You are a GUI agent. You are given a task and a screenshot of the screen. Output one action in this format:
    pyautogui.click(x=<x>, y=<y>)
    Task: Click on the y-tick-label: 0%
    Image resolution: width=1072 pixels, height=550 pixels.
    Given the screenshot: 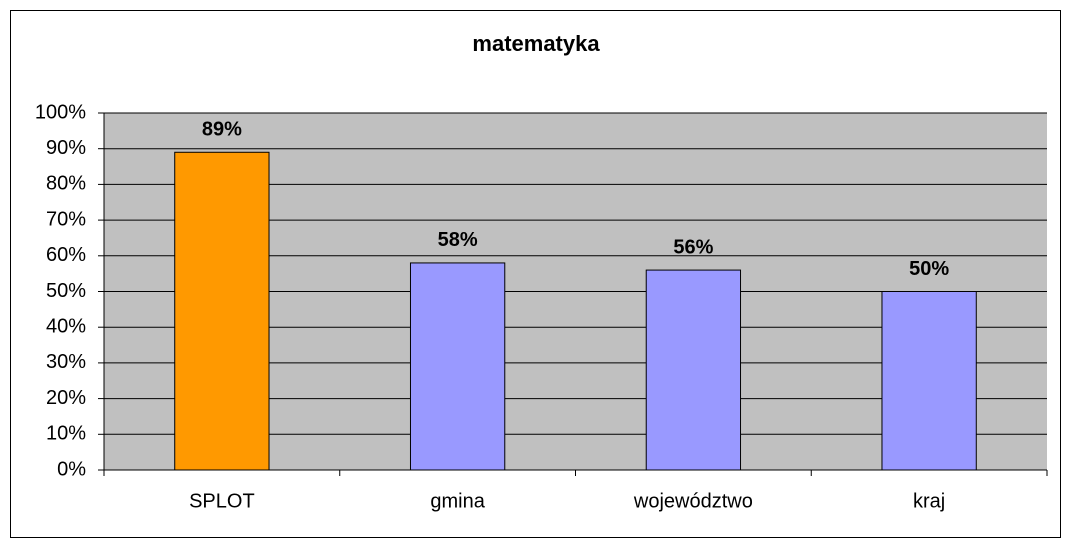 What is the action you would take?
    pyautogui.click(x=71, y=469)
    